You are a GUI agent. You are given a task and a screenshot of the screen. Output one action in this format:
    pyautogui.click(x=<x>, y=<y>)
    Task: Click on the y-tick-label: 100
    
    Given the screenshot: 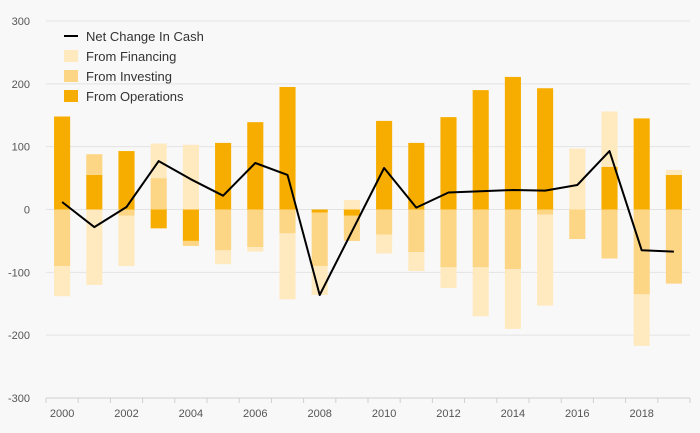 What is the action you would take?
    pyautogui.click(x=21, y=148)
    